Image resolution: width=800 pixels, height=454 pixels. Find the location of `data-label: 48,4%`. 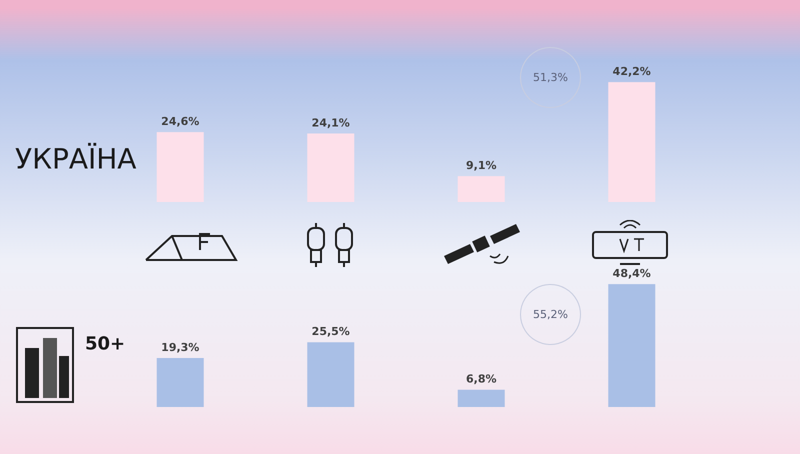

data-label: 48,4% is located at coordinates (631, 273).